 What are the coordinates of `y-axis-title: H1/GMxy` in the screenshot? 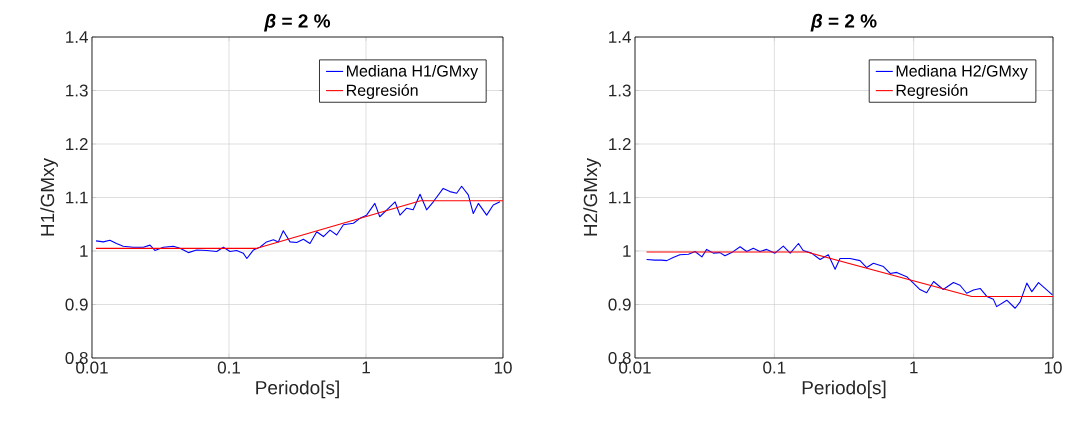 It's located at (49, 196).